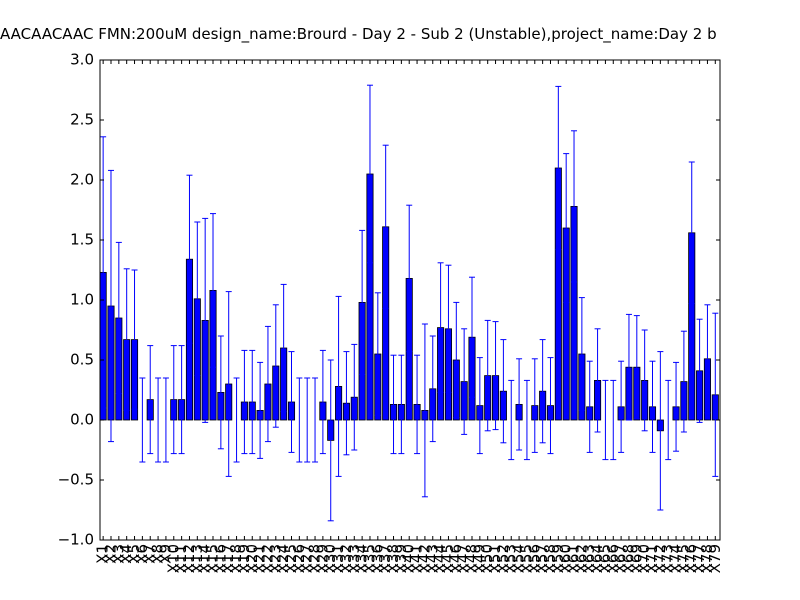 This screenshot has height=600, width=800. Describe the element at coordinates (118, 554) in the screenshot. I see `x-tick-label: X3` at that location.